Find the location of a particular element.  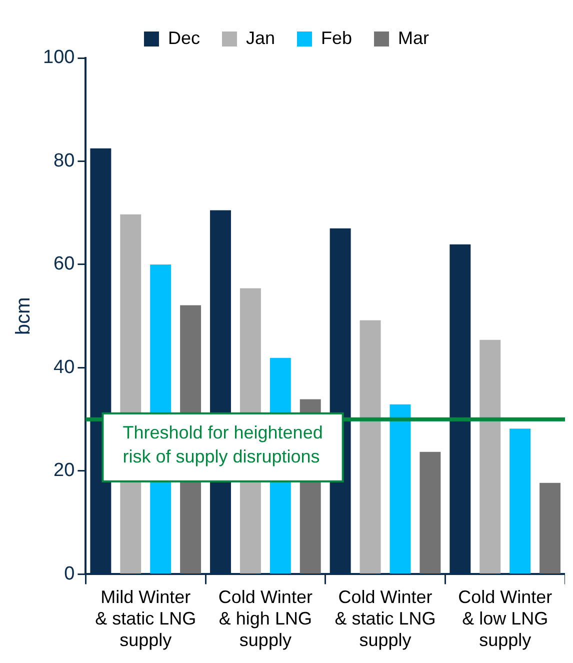

y-tick-label: 80 is located at coordinates (64, 161).